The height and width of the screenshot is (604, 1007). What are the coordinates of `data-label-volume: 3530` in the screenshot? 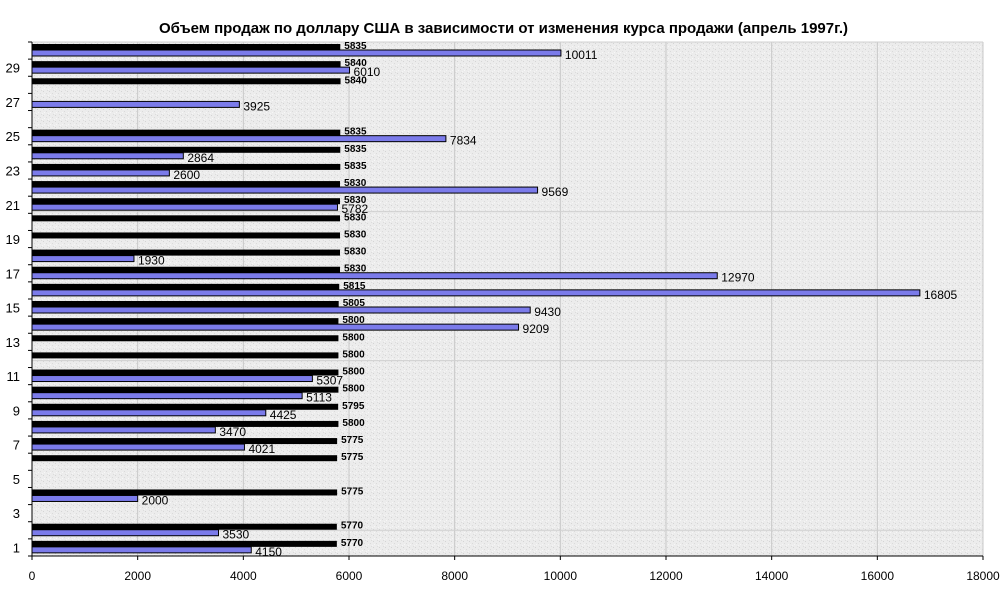 It's located at (236, 535).